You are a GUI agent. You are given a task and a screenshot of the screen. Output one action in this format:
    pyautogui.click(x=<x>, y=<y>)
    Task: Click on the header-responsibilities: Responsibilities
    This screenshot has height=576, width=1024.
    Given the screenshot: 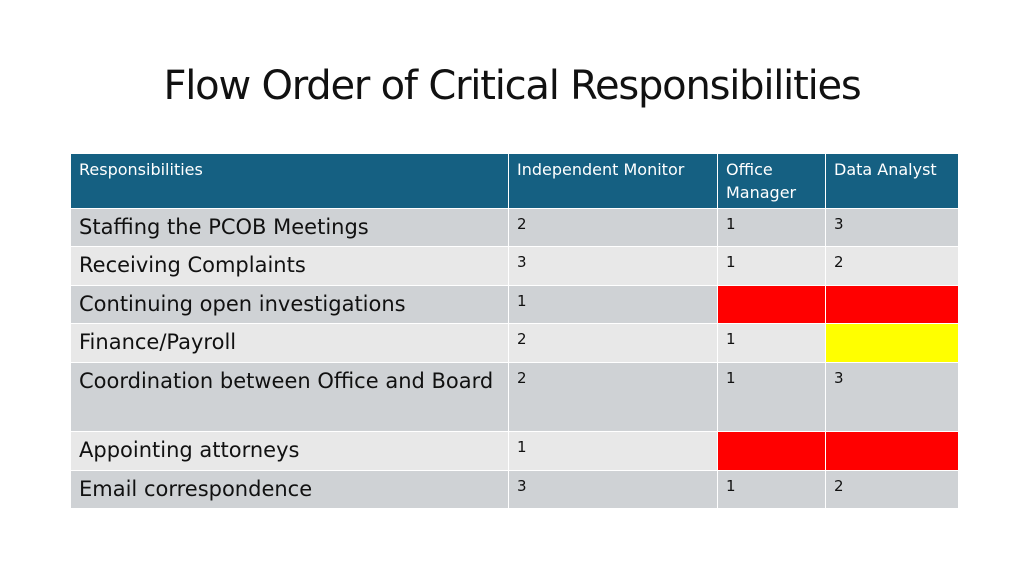 What is the action you would take?
    pyautogui.click(x=289, y=181)
    